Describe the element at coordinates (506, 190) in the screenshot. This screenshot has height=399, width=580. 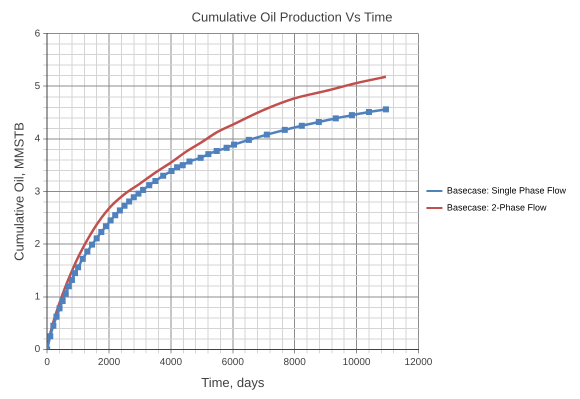
I see `legend-label: Basecase: Single Phase Flow` at that location.